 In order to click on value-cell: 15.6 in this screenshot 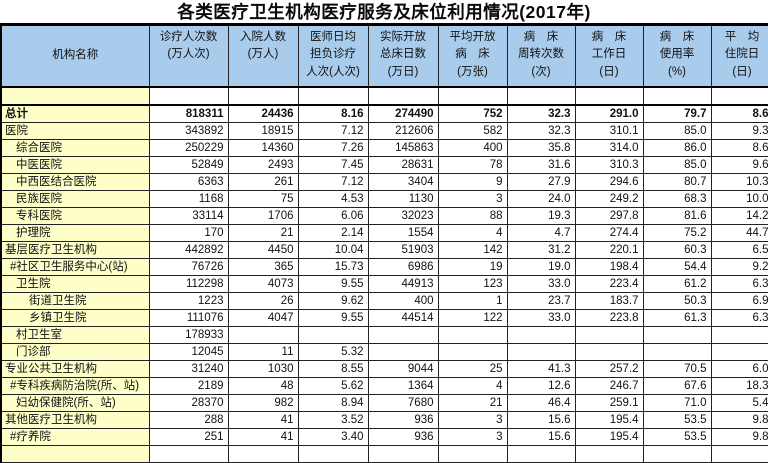, I will do `click(541, 420)`.